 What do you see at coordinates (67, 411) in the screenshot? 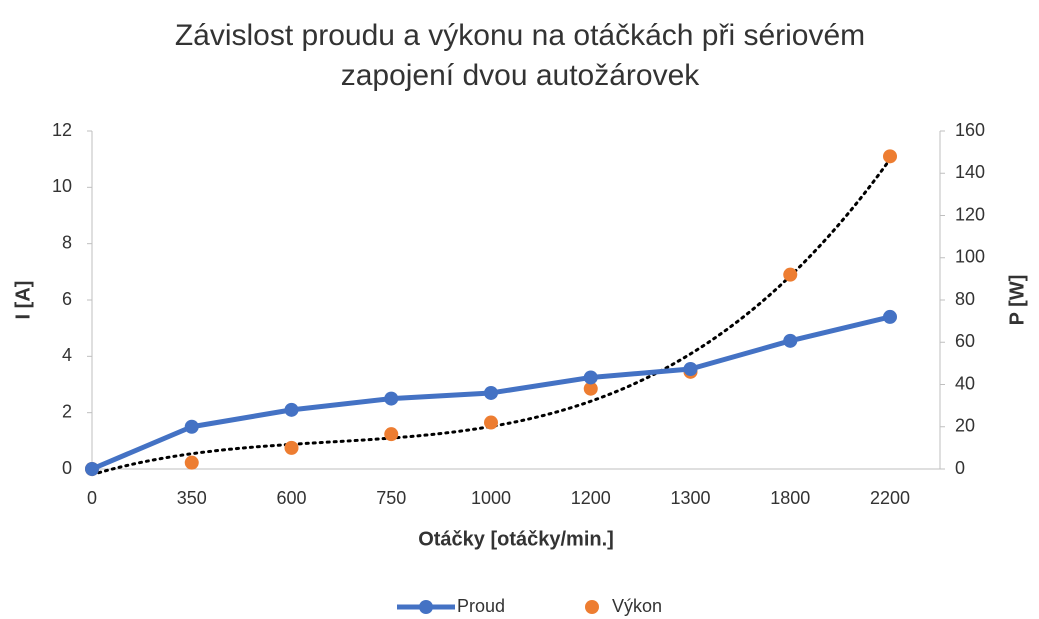
I see `y-tick-label: 2` at bounding box center [67, 411].